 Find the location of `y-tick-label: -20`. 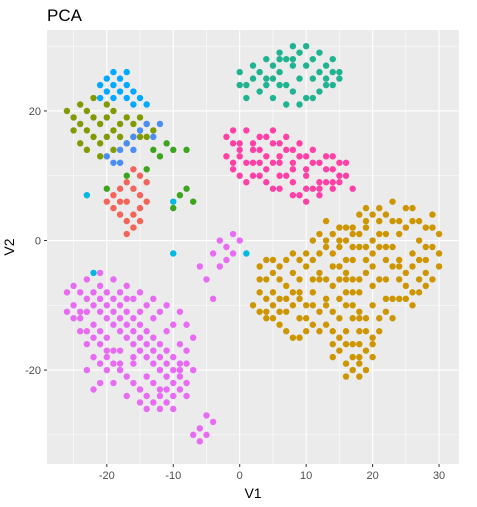

y-tick-label: -20 is located at coordinates (33, 371).